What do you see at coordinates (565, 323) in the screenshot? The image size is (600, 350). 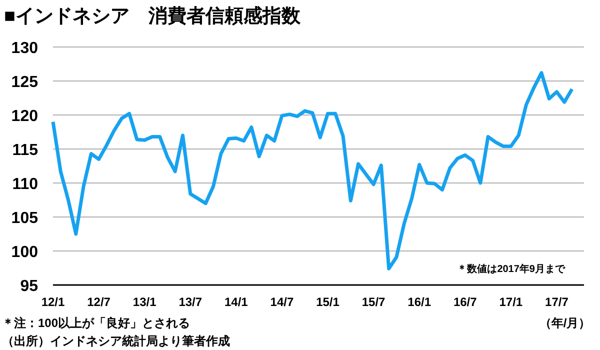 I see `x-axis-title: （年/月）` at bounding box center [565, 323].